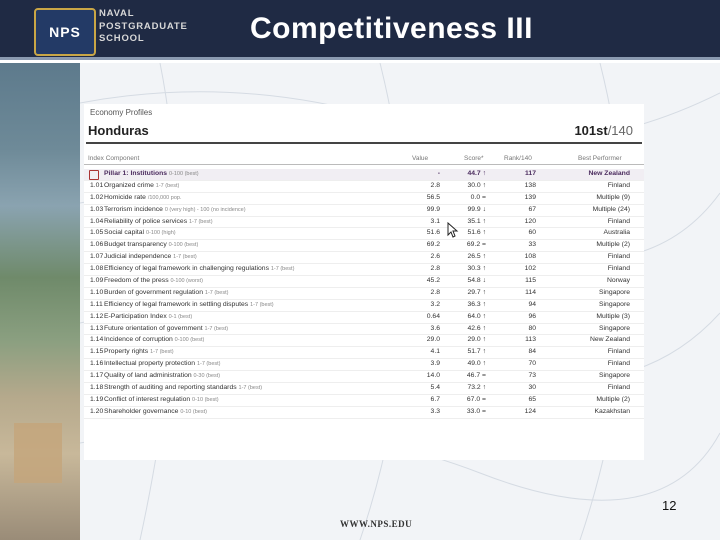 The height and width of the screenshot is (540, 720). I want to click on component-name: Future orientation of government, so click(153, 328).